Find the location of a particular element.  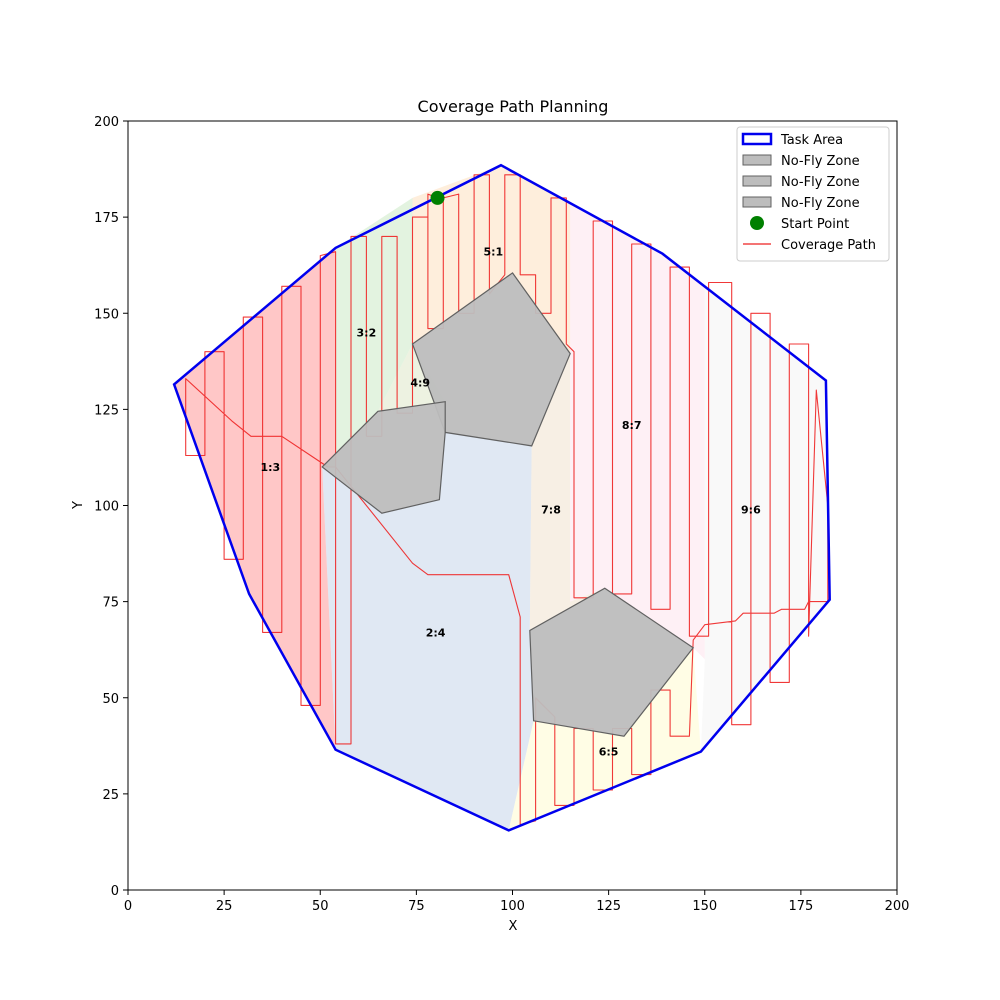

x-axis-label: X is located at coordinates (513, 926).